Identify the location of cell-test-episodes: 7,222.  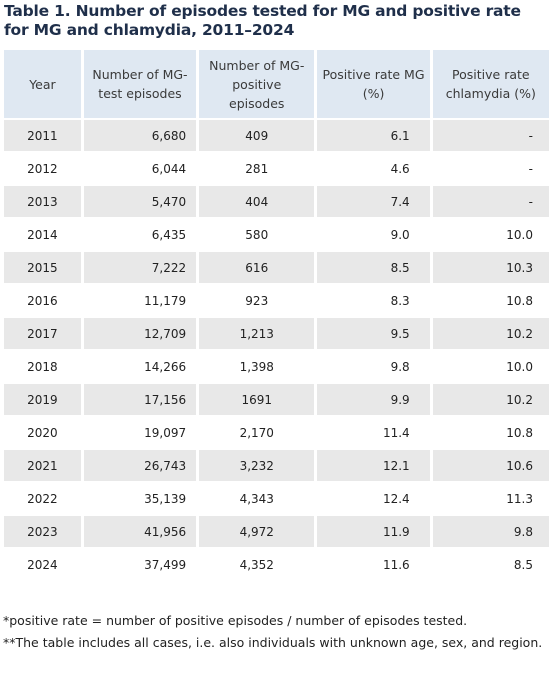
(140, 267).